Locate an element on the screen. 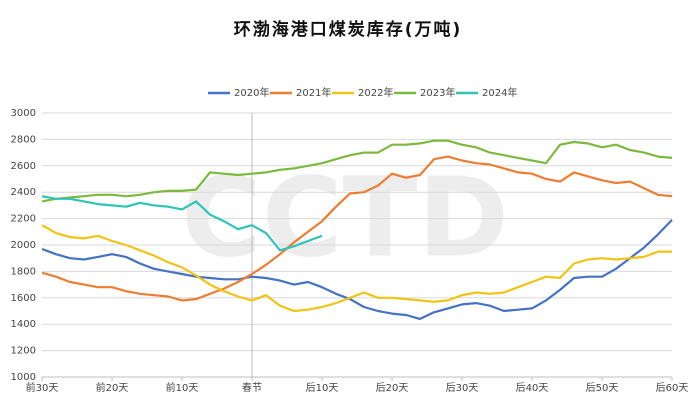  x-tick-label: 后50天 is located at coordinates (602, 388).